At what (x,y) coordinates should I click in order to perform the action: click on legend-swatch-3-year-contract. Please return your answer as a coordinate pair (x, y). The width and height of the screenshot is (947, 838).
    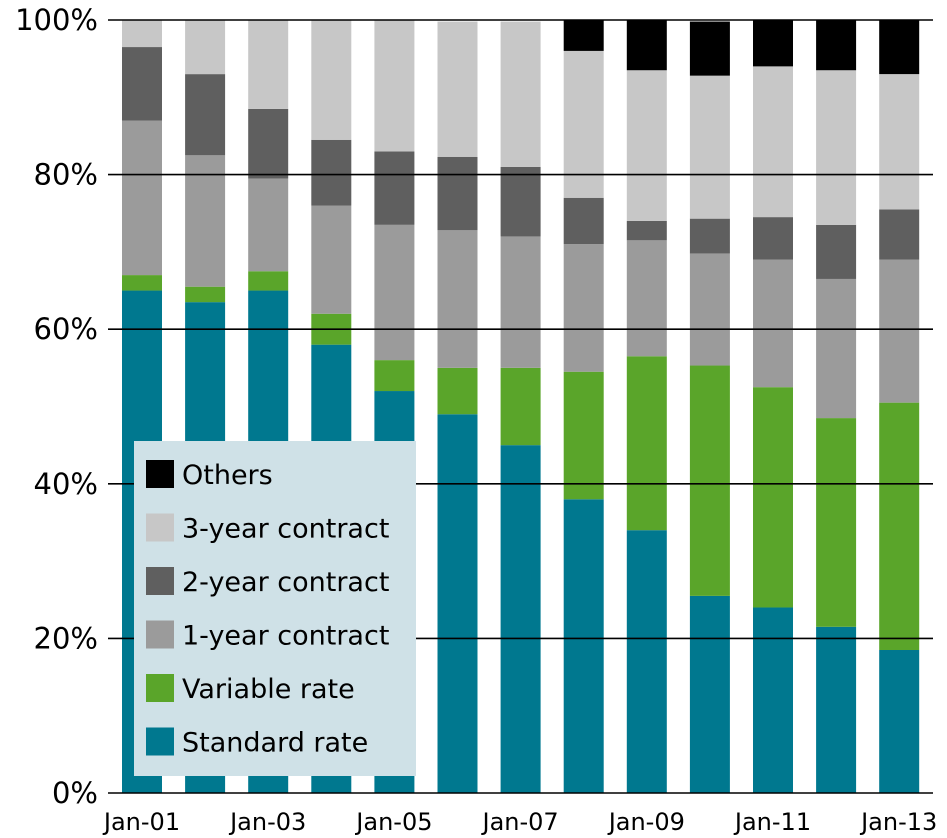
    Looking at the image, I should click on (160, 527).